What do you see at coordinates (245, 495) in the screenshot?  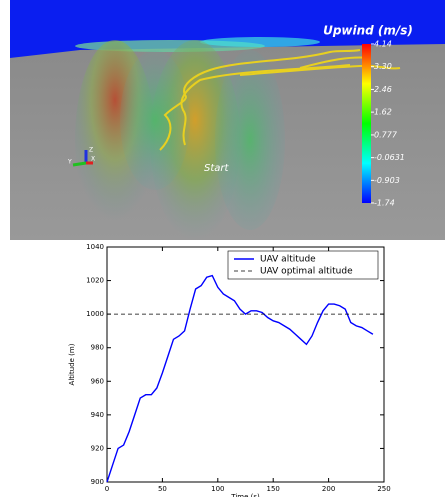 I see `x-axis-label: Time (s)` at bounding box center [245, 495].